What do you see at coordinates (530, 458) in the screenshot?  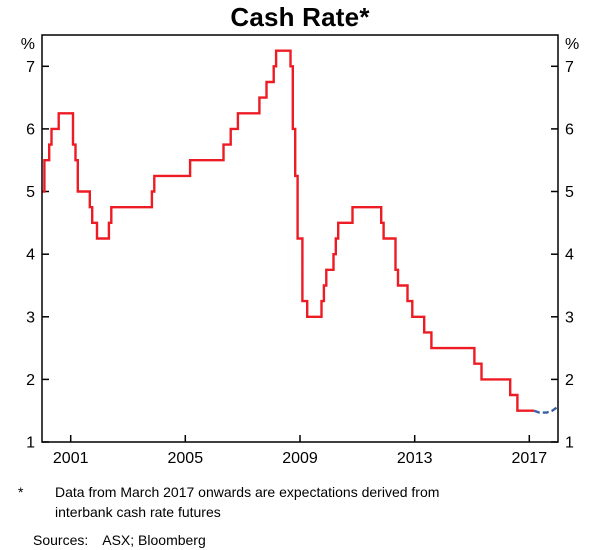 I see `x-tick-label: 2017` at bounding box center [530, 458].